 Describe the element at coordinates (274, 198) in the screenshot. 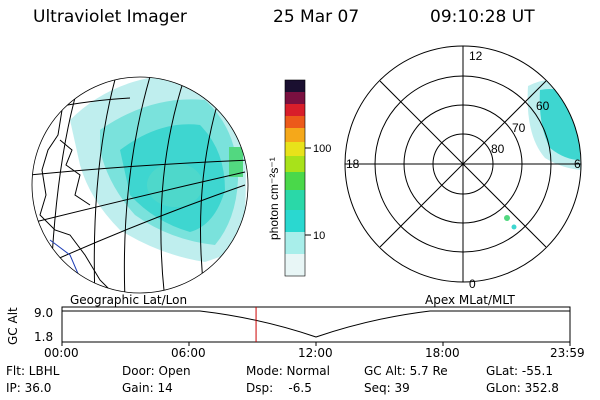

I see `colorbar-unit-label: photon cm⁻²s⁻¹` at that location.